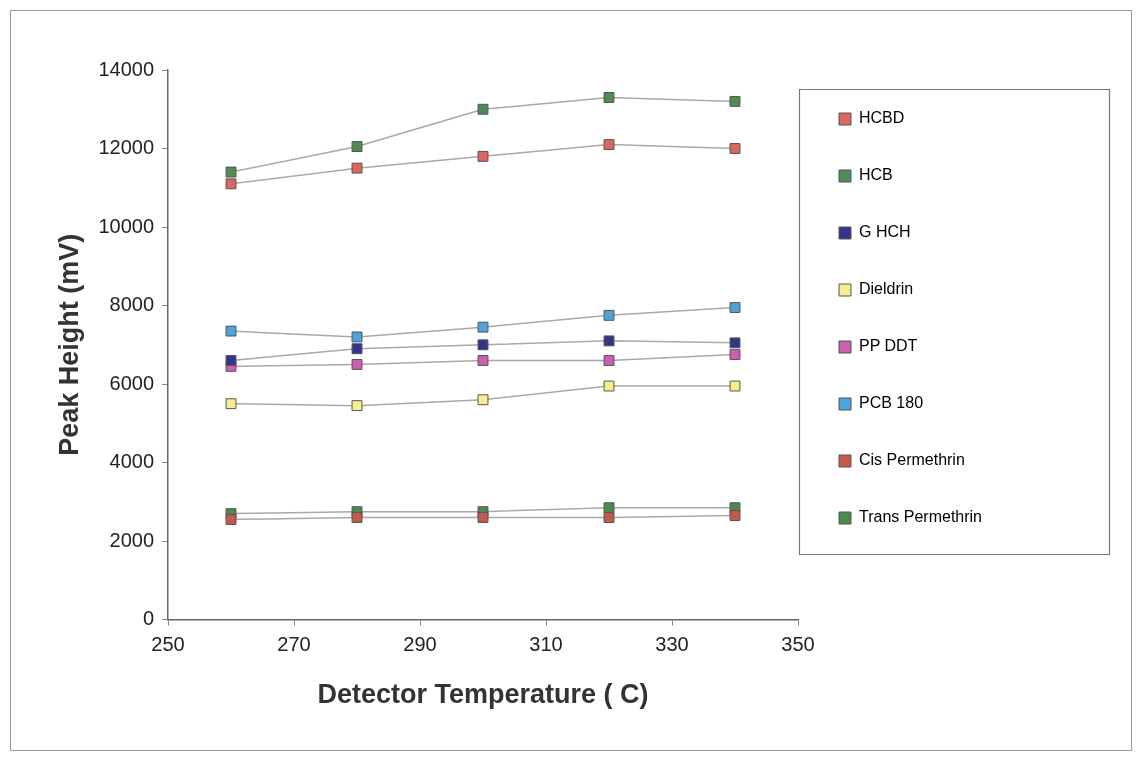 This screenshot has width=1142, height=761. I want to click on y-tick-label: 2000, so click(132, 539).